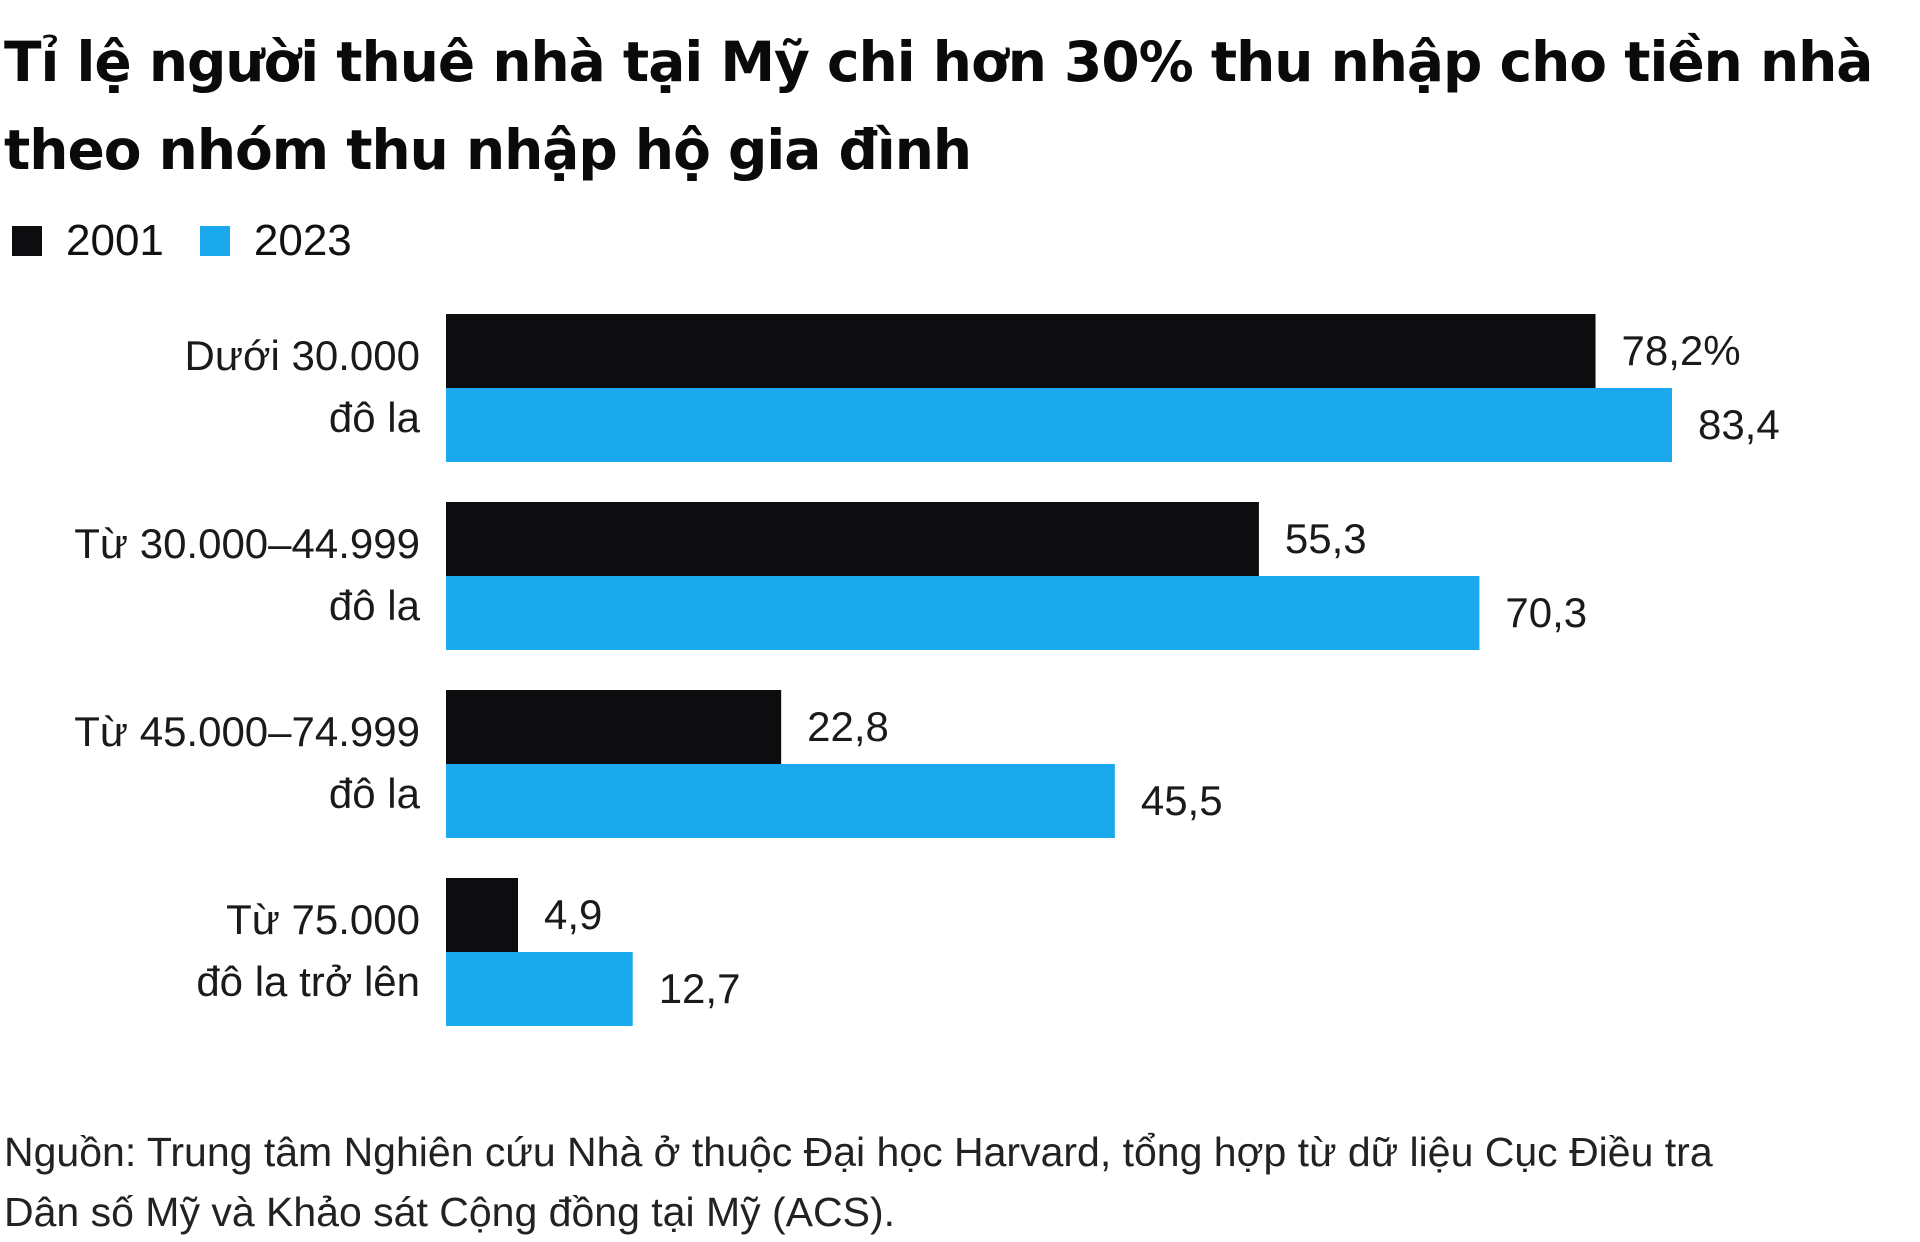 The image size is (1920, 1242). What do you see at coordinates (1182, 800) in the screenshot?
I see `data-label-2023-3: 45,5` at bounding box center [1182, 800].